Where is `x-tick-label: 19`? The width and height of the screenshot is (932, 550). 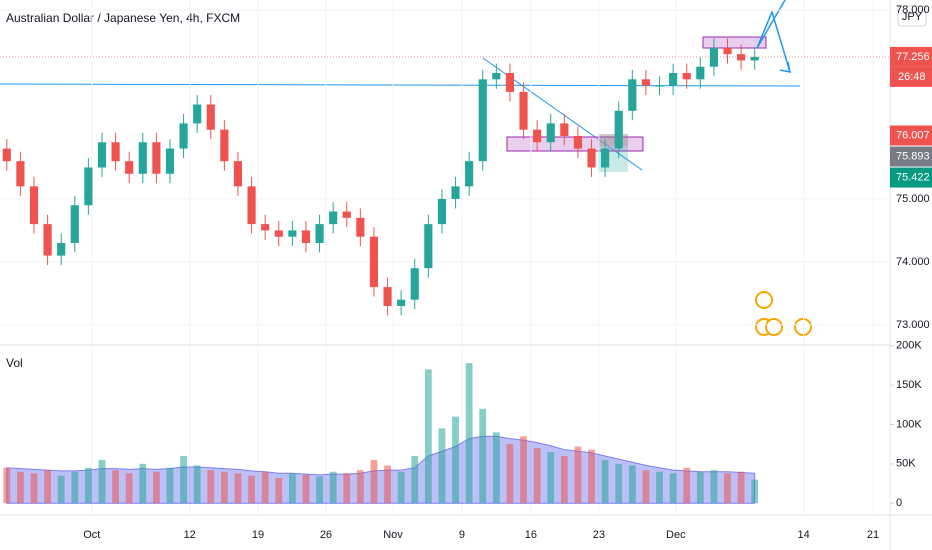
x-tick-label: 19 is located at coordinates (258, 535).